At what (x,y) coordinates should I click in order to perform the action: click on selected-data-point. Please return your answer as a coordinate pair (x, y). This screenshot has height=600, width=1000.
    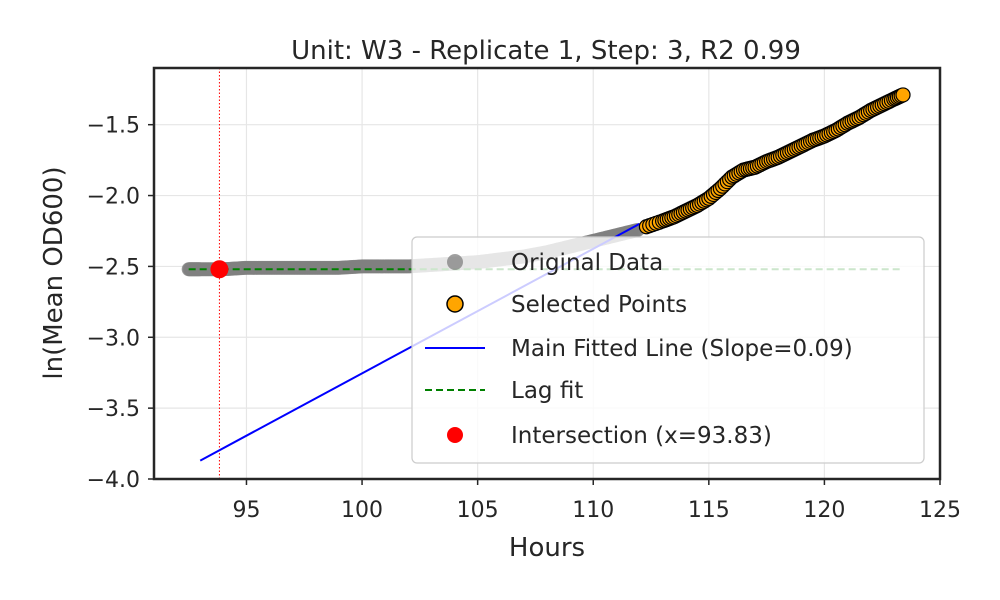
    Looking at the image, I should click on (903, 95).